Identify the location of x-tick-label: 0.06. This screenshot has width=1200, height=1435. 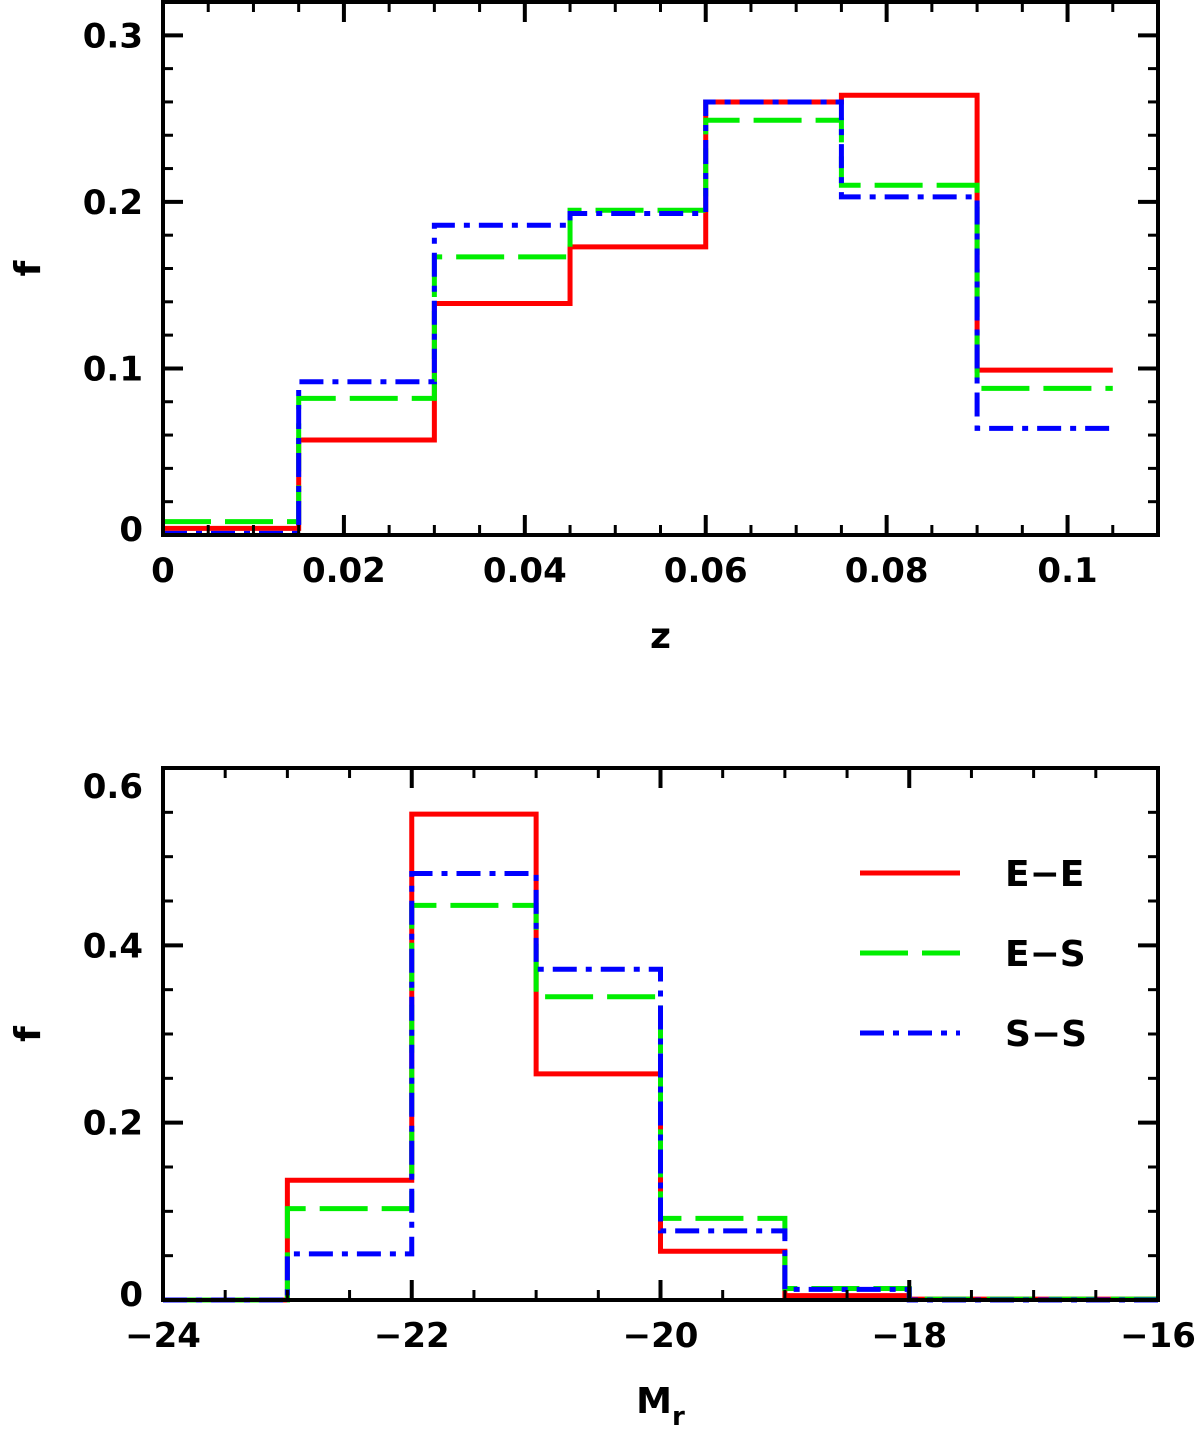
(706, 571).